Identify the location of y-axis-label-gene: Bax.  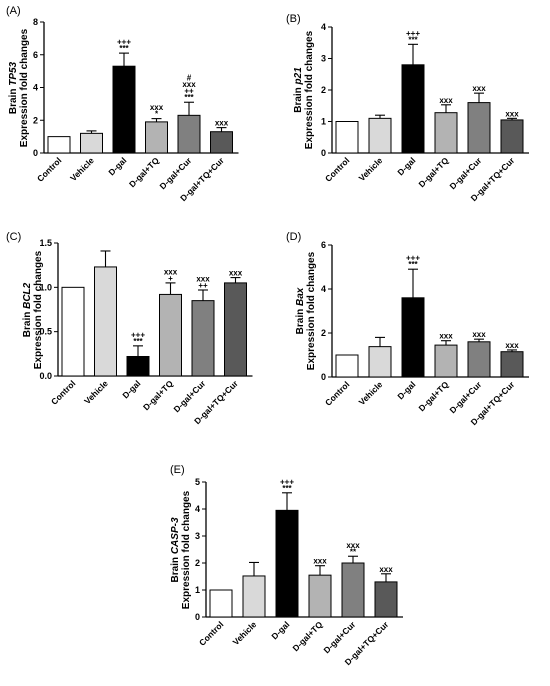
(300, 296).